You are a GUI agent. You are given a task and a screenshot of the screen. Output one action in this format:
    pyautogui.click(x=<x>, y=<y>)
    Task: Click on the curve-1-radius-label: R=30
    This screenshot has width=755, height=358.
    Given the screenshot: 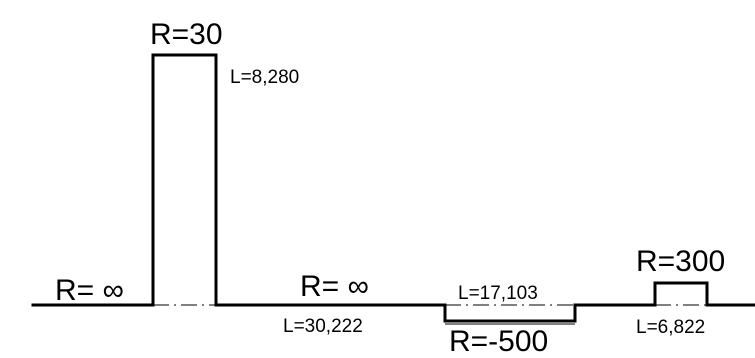 What is the action you would take?
    pyautogui.click(x=186, y=34)
    